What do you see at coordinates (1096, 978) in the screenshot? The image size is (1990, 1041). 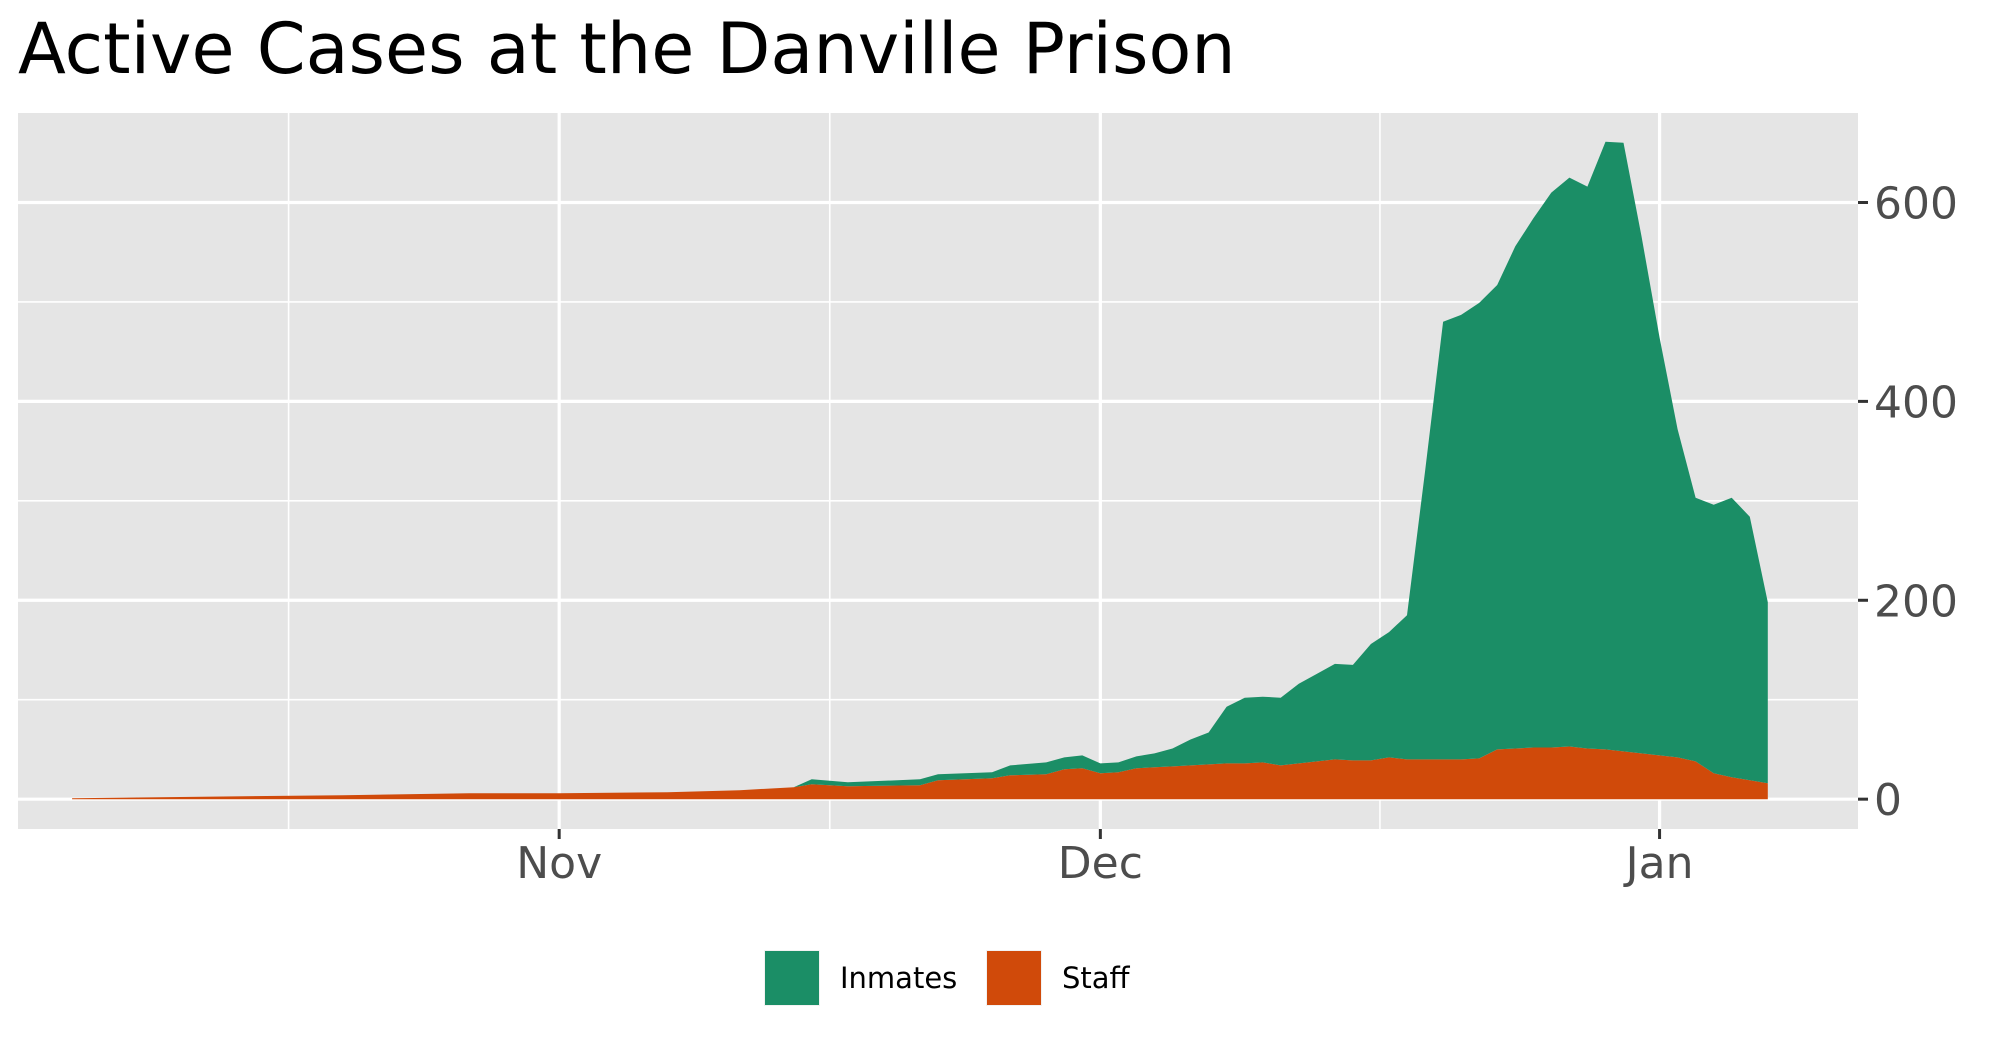 I see `legend-label-staff: Staff` at bounding box center [1096, 978].